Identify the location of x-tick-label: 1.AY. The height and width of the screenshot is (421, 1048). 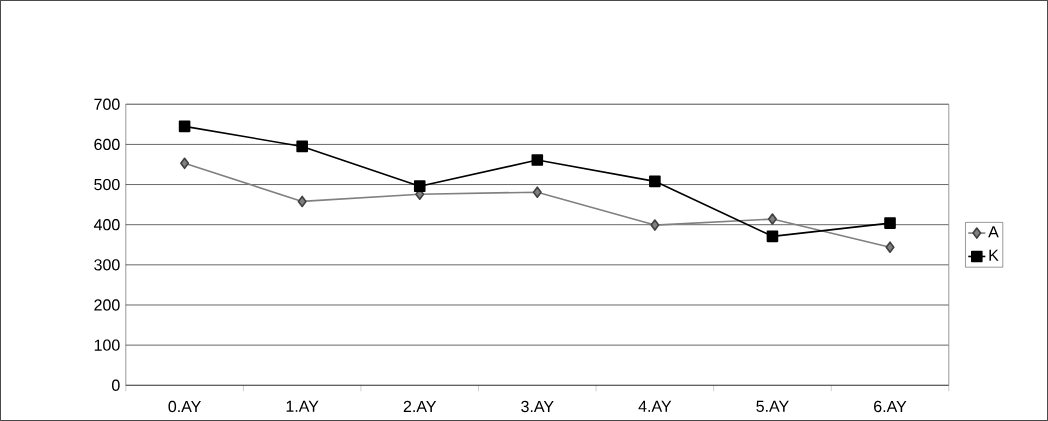
(302, 406).